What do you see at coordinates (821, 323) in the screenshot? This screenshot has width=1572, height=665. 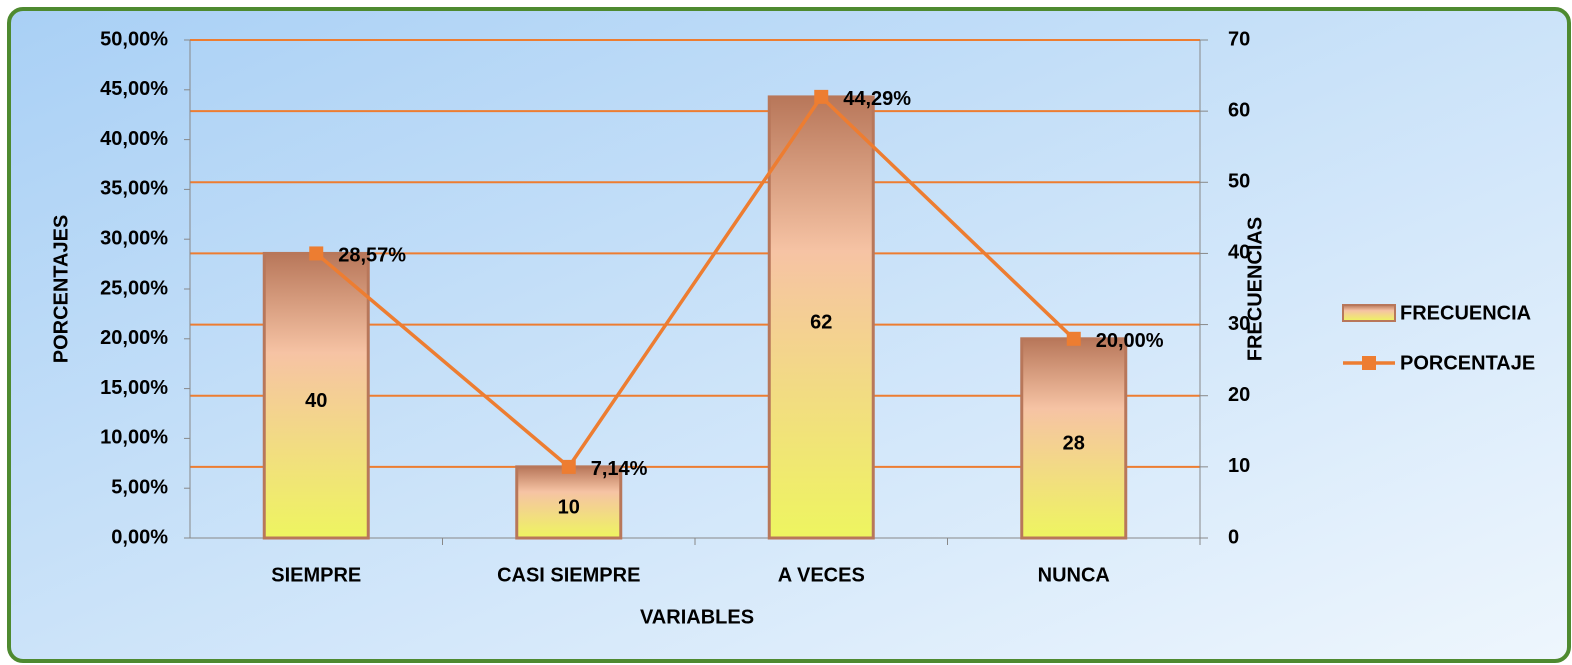 I see `bar-value-label: 62` at bounding box center [821, 323].